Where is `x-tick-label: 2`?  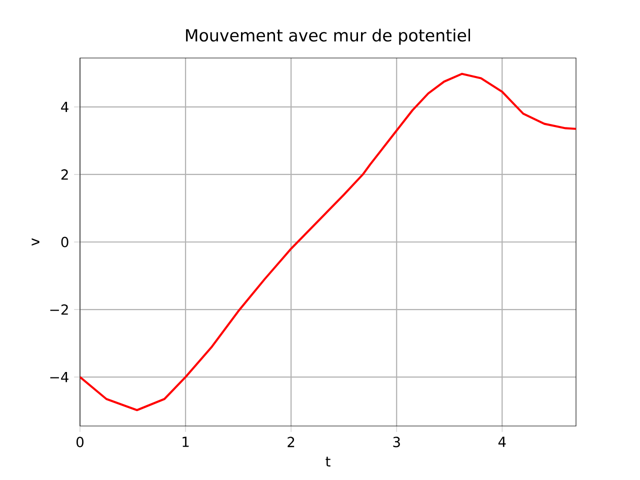
x-tick-label: 2 is located at coordinates (291, 442).